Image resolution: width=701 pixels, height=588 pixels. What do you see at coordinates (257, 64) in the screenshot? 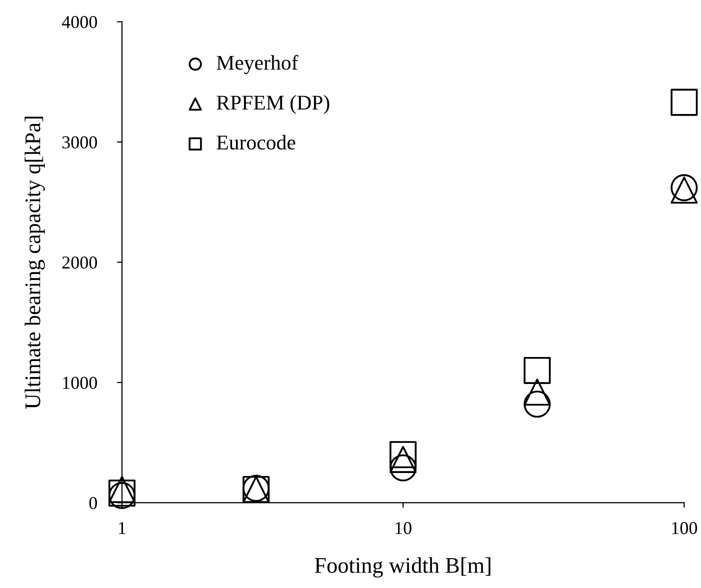
I see `legend-label: Meyerhof` at bounding box center [257, 64].